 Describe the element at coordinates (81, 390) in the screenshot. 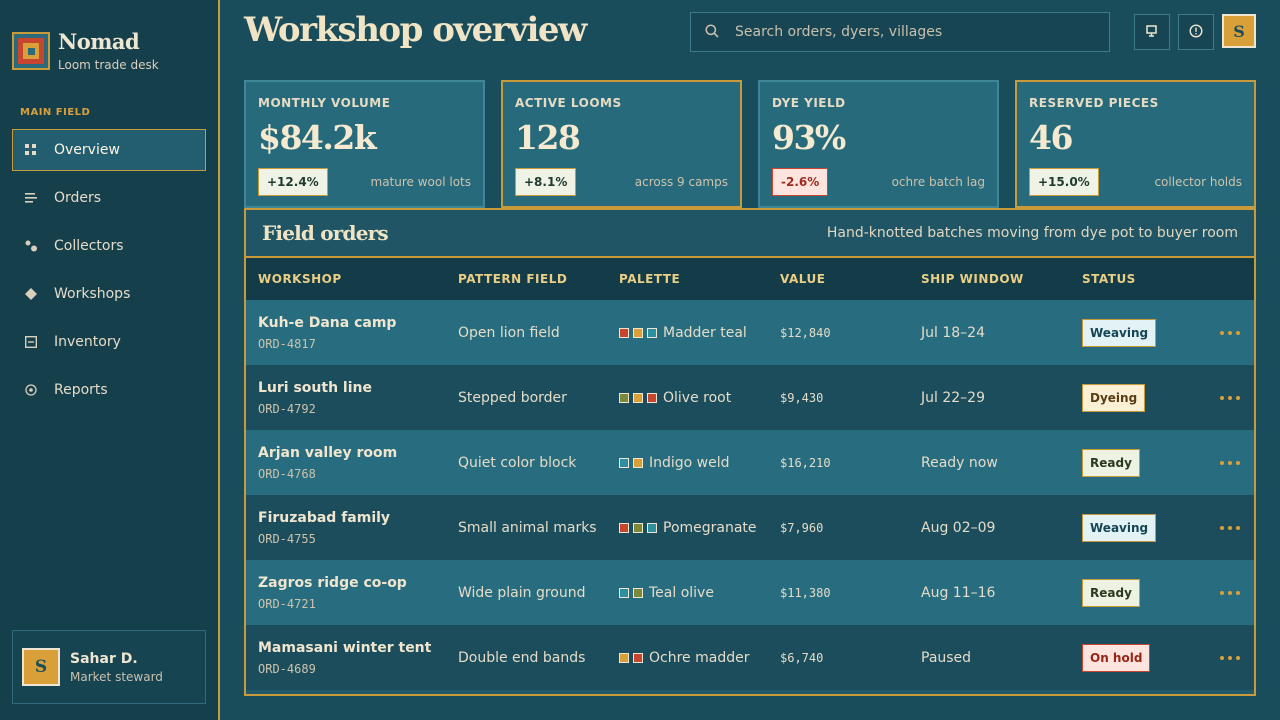

I see `sidebar-item-label: Reports` at that location.